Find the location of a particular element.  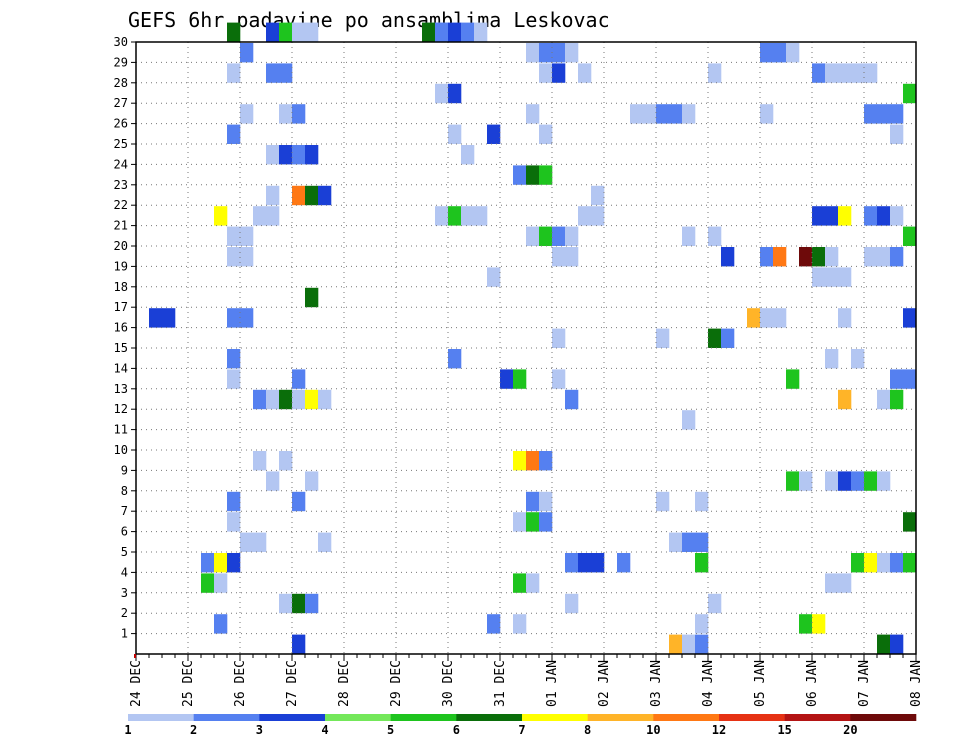

y-tick-label: 2 is located at coordinates (124, 613).